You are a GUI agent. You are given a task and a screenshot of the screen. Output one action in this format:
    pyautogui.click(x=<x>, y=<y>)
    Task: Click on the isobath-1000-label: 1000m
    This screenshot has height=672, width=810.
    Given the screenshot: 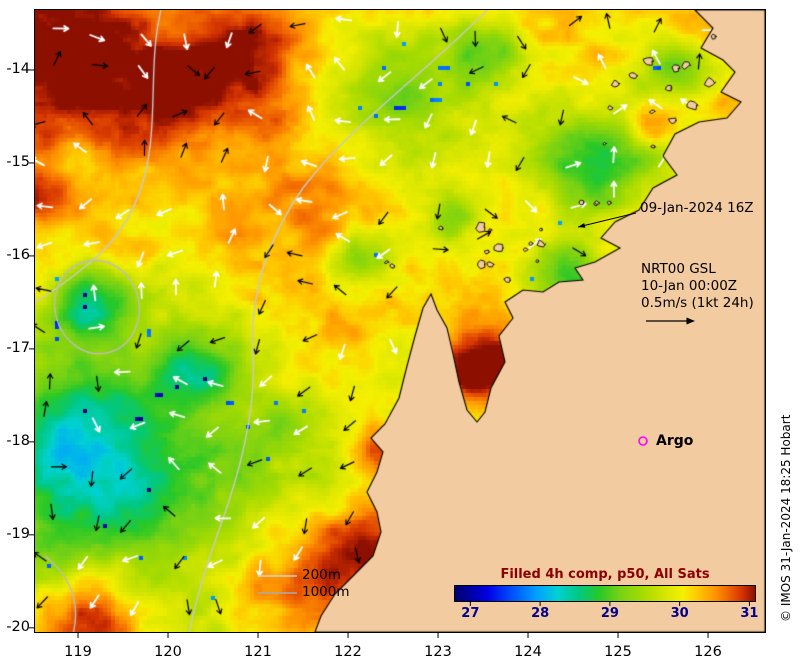 What is the action you would take?
    pyautogui.click(x=326, y=592)
    